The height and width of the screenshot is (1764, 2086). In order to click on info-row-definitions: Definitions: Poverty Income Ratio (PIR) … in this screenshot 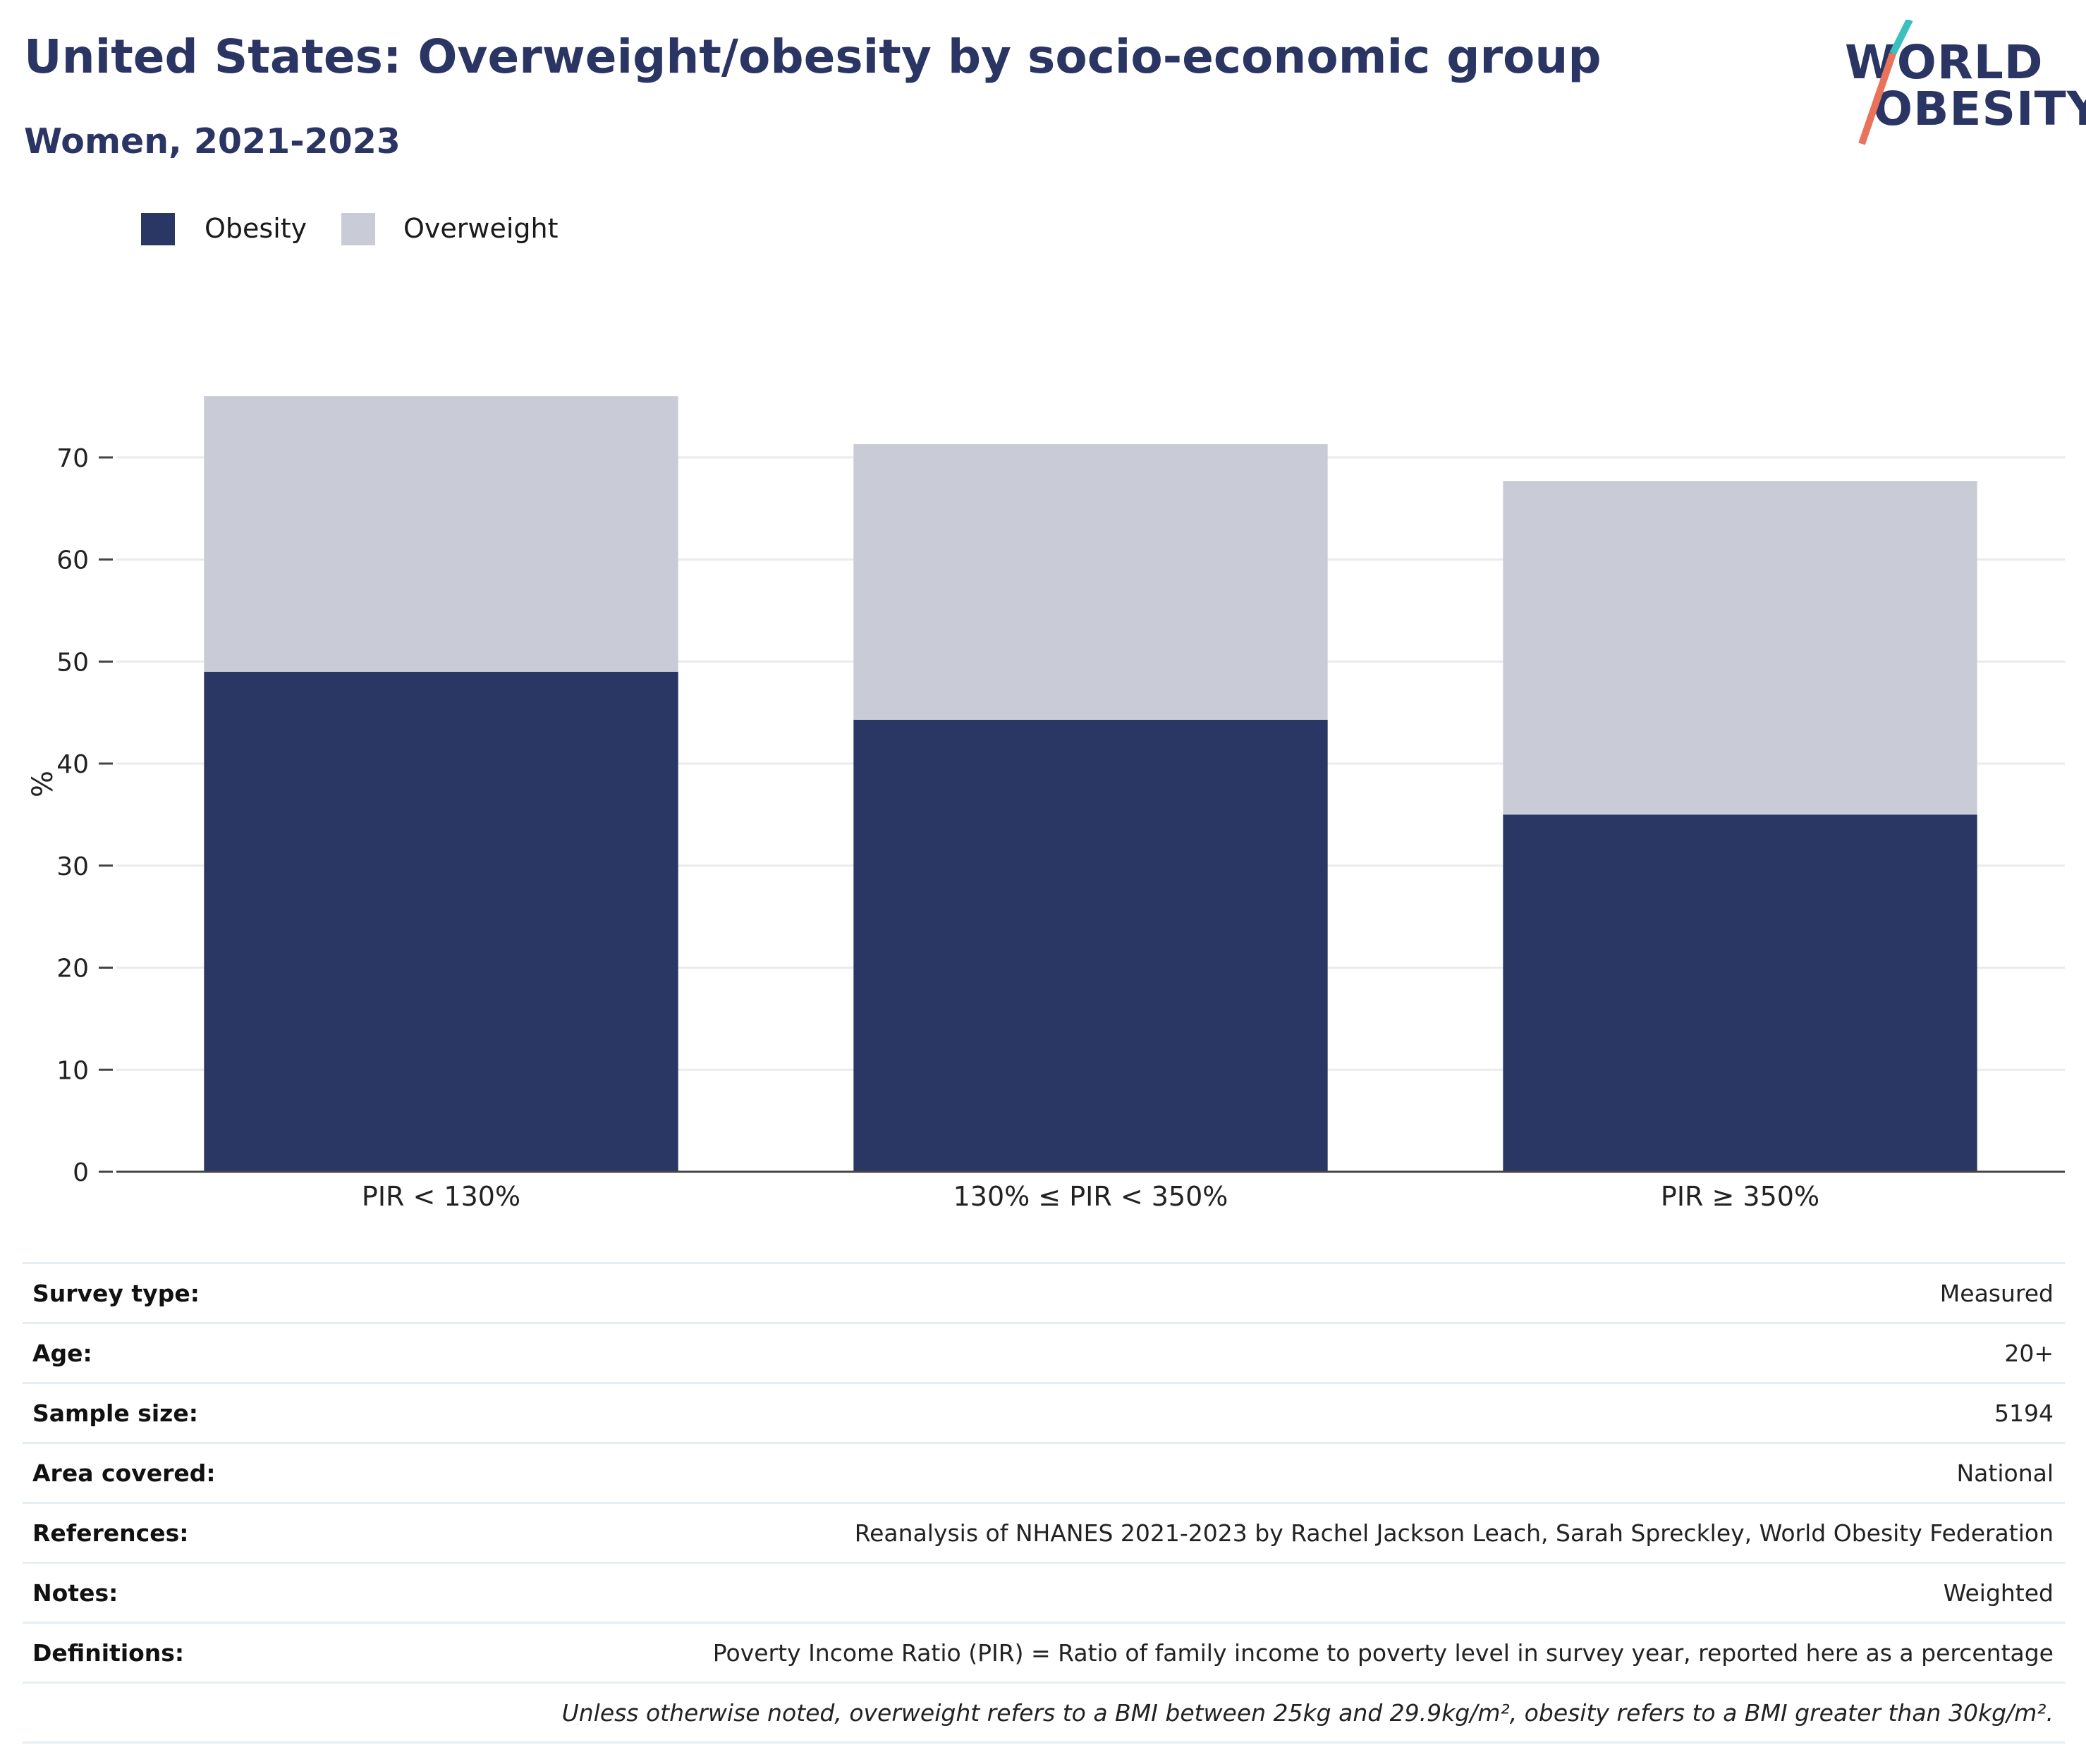, I will do `click(1044, 1654)`.